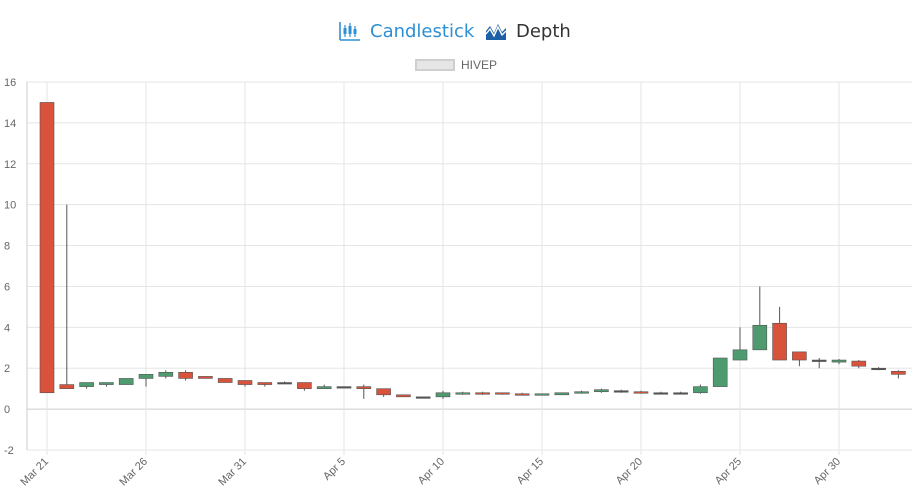 The height and width of the screenshot is (503, 914). What do you see at coordinates (7, 247) in the screenshot?
I see `y-tick-label: 8` at bounding box center [7, 247].